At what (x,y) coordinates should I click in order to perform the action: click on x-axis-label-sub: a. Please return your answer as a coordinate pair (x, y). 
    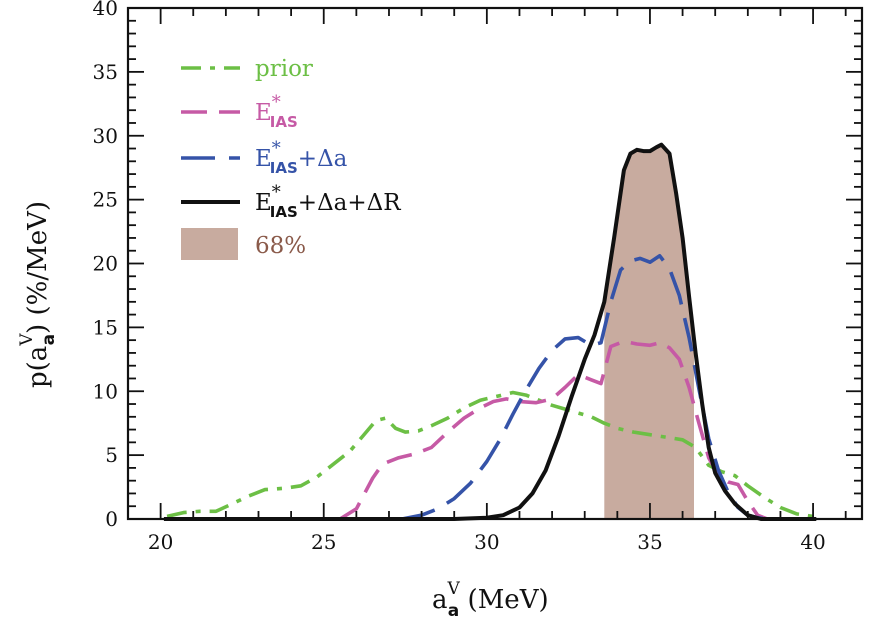
    Looking at the image, I should click on (453, 611).